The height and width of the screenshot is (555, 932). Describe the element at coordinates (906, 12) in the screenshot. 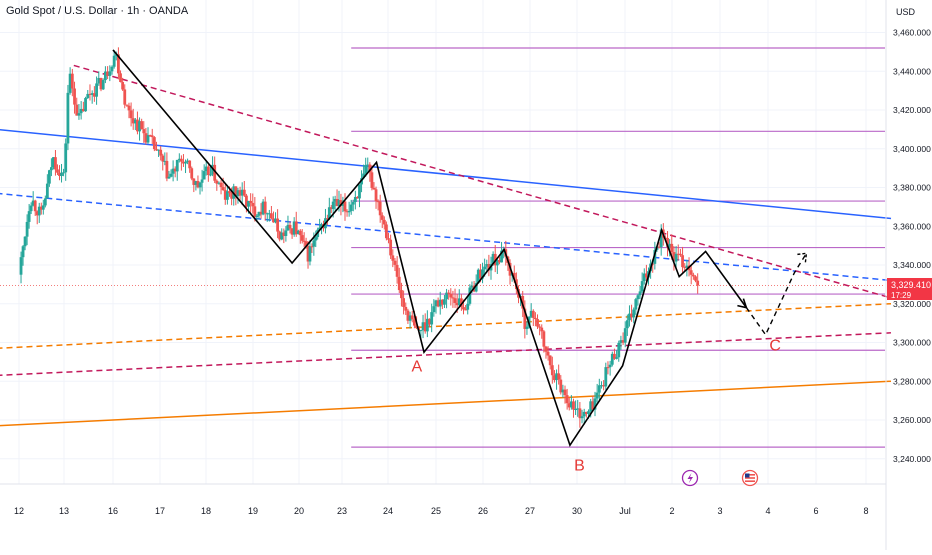

I see `currency-label: USD` at that location.